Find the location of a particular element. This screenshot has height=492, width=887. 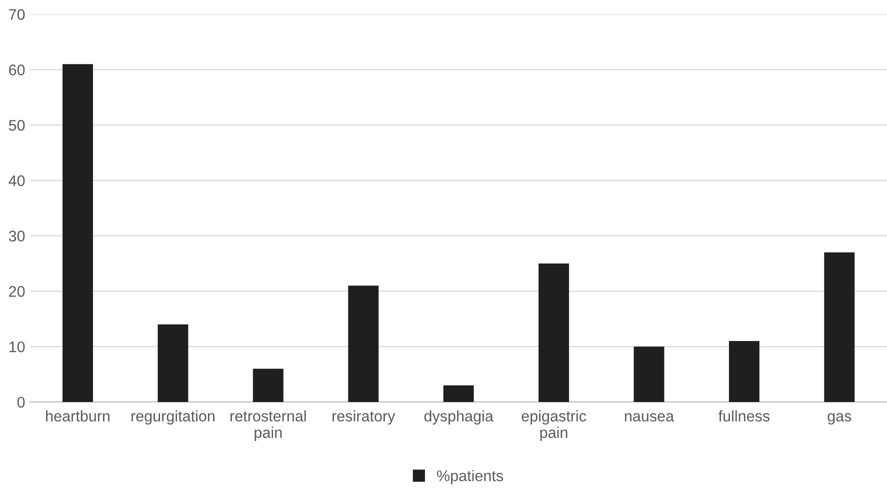

y-tick-label: 70 is located at coordinates (17, 14).